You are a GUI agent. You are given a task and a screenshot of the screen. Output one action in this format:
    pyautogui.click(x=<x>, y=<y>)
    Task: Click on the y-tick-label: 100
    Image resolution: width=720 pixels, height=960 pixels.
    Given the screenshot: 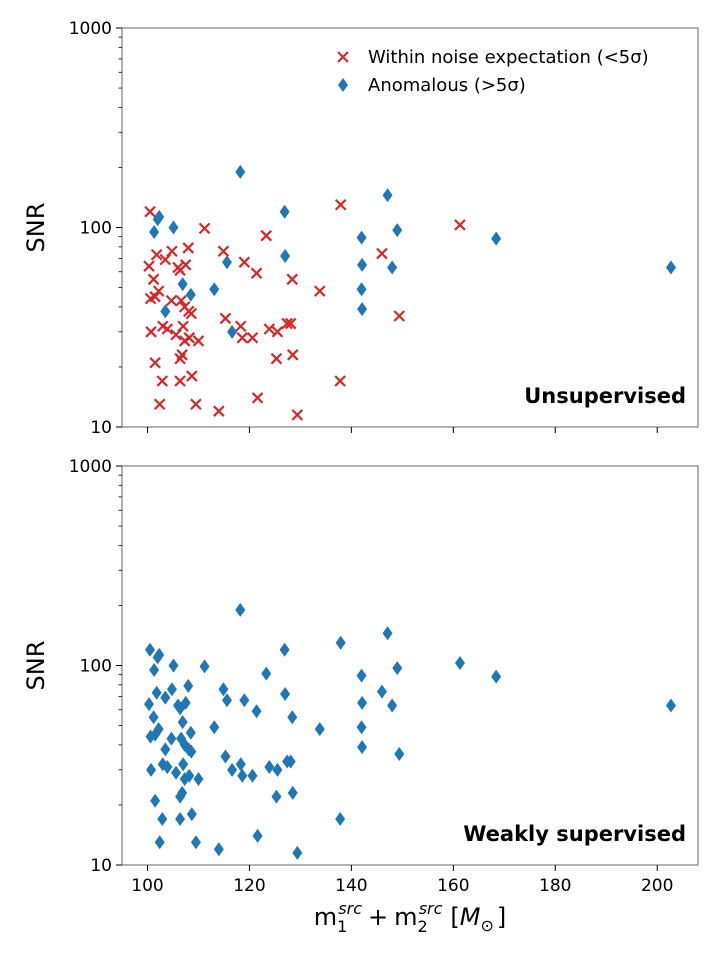 What is the action you would take?
    pyautogui.click(x=96, y=667)
    